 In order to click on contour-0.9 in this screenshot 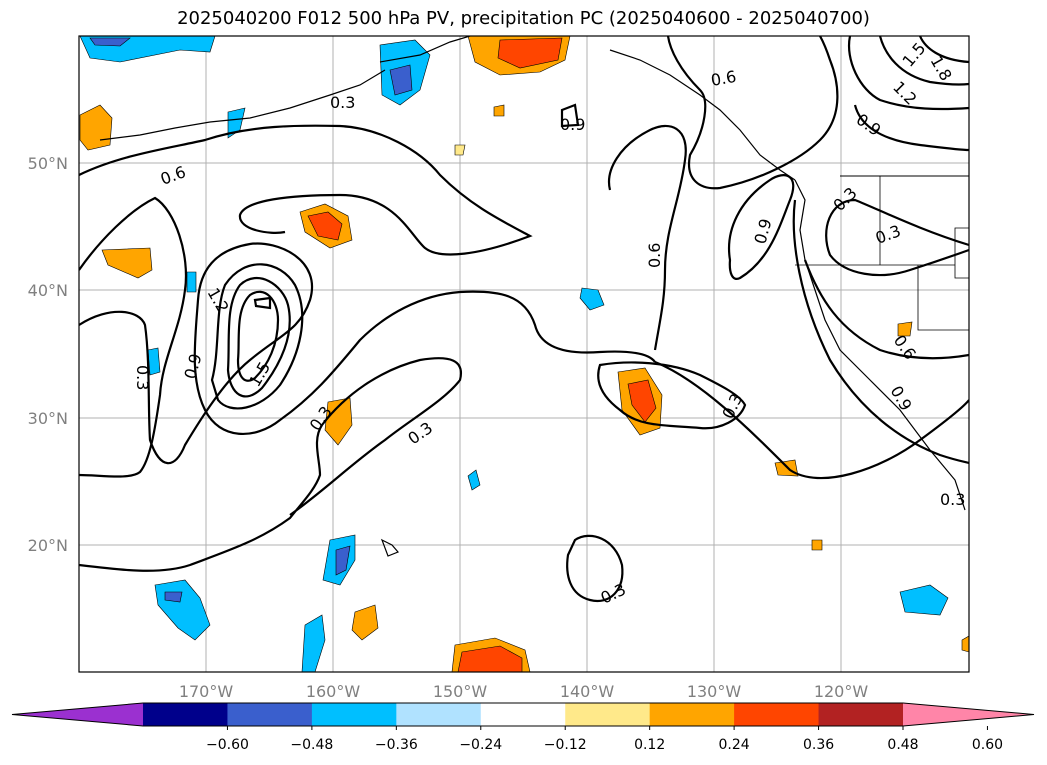, I will do `click(257, 336)`.